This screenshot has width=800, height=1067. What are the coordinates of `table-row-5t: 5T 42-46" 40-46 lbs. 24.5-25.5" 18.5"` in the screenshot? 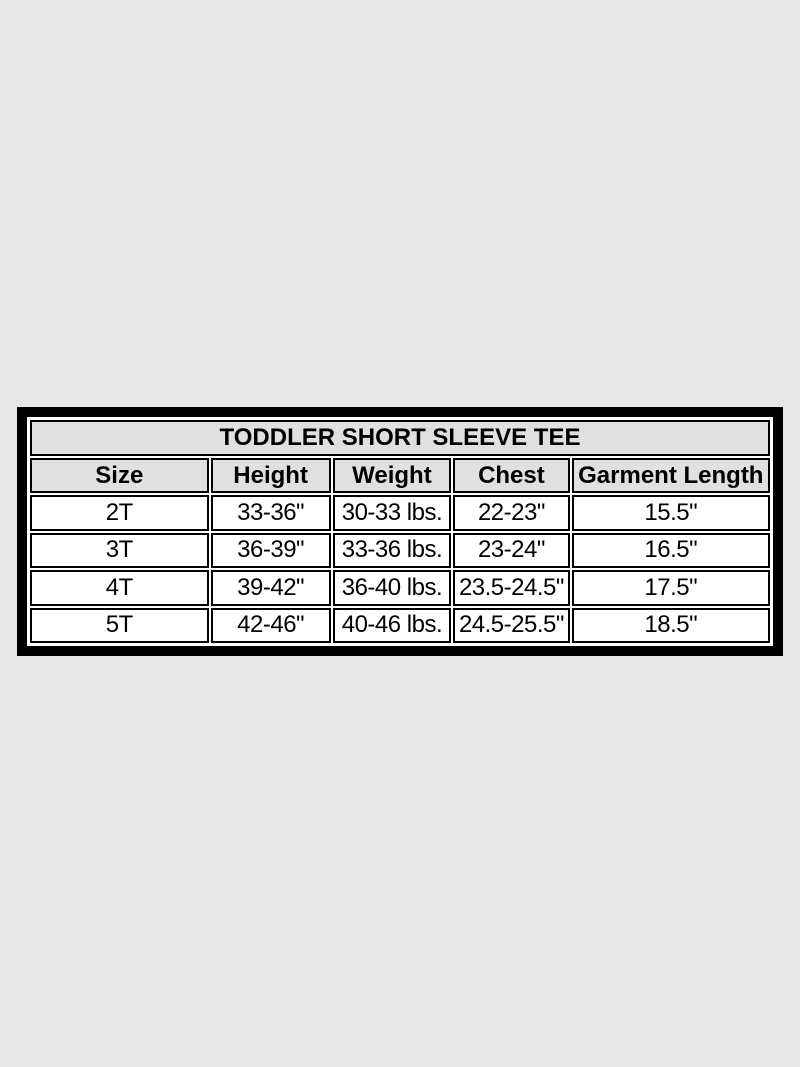 It's located at (400, 625).